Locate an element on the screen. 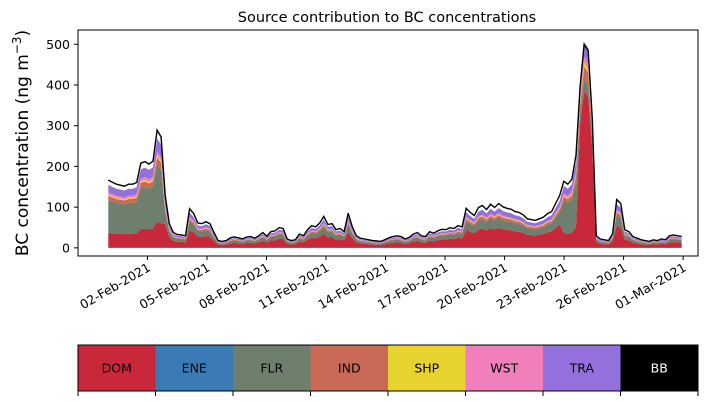 This screenshot has width=707, height=402. legend-label-tra: TRA is located at coordinates (582, 368).